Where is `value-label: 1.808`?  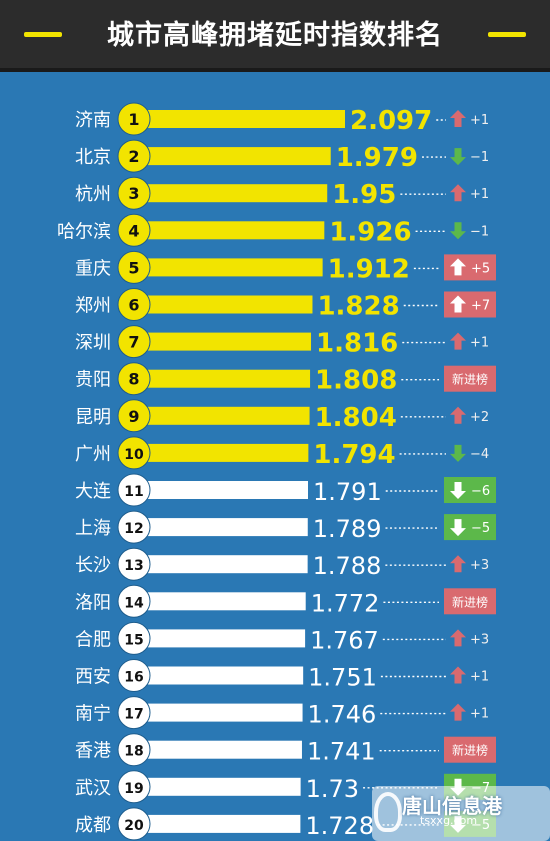
value-label: 1.808 is located at coordinates (356, 381).